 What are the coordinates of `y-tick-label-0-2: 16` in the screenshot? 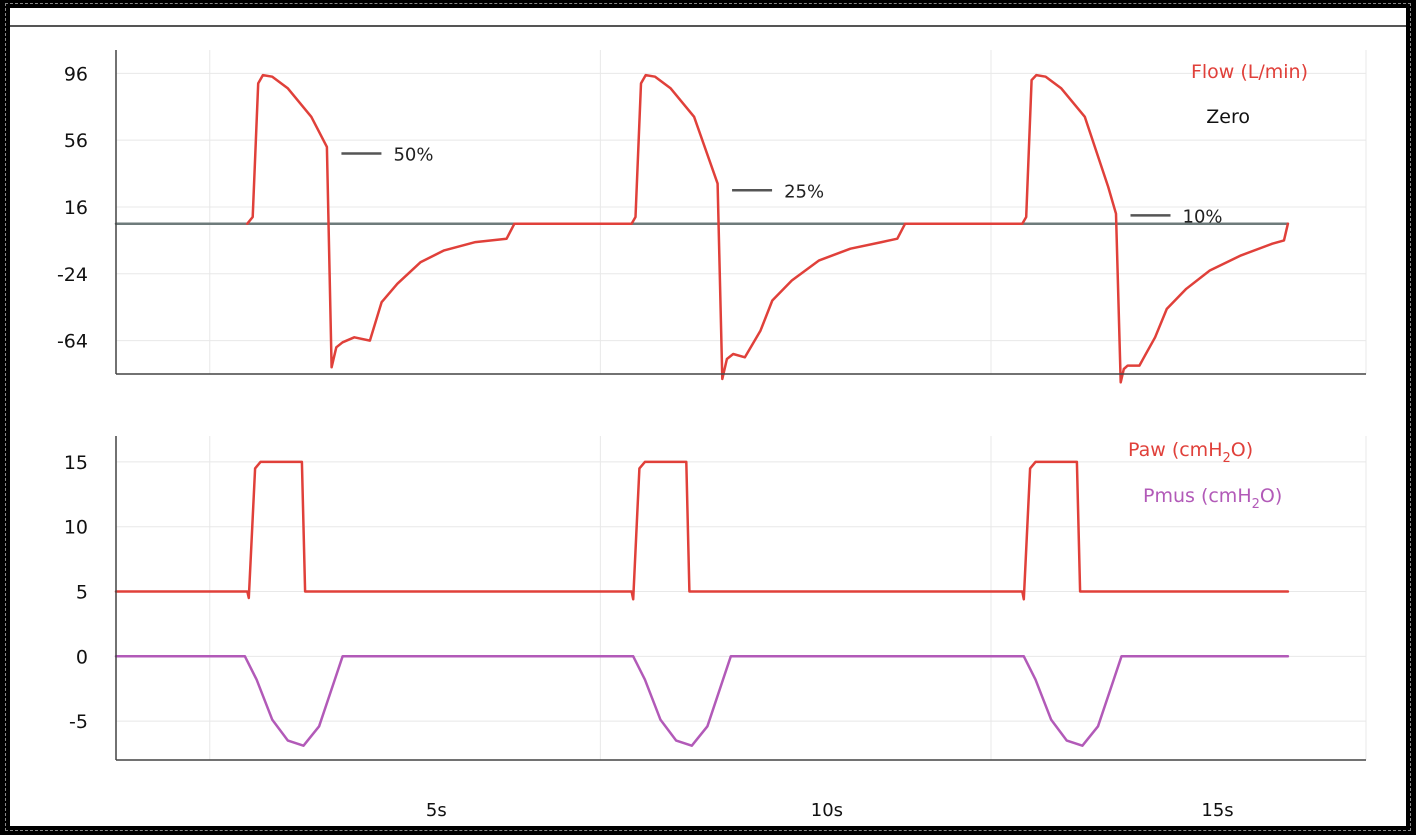 It's located at (76, 208).